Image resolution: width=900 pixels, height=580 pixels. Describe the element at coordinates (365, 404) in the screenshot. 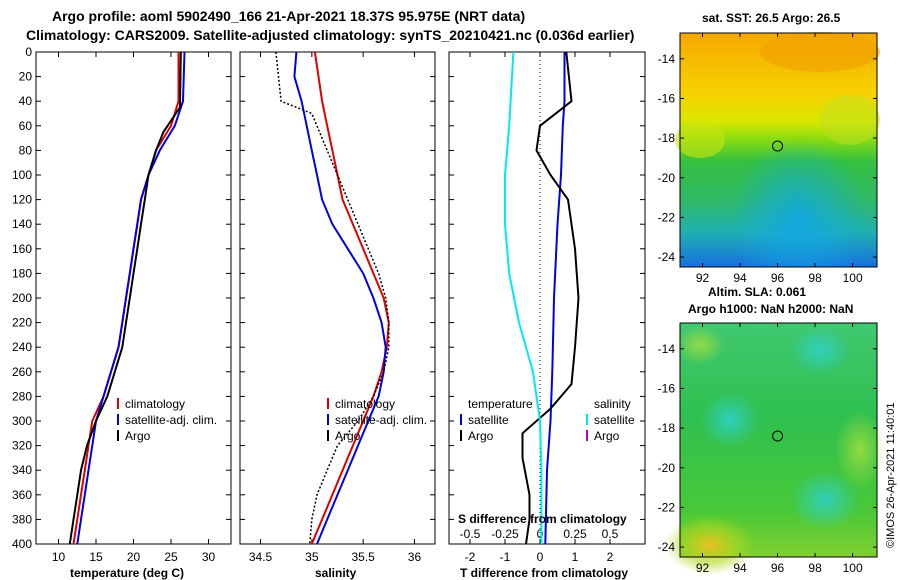

I see `legend-label-climatology: climatology` at that location.